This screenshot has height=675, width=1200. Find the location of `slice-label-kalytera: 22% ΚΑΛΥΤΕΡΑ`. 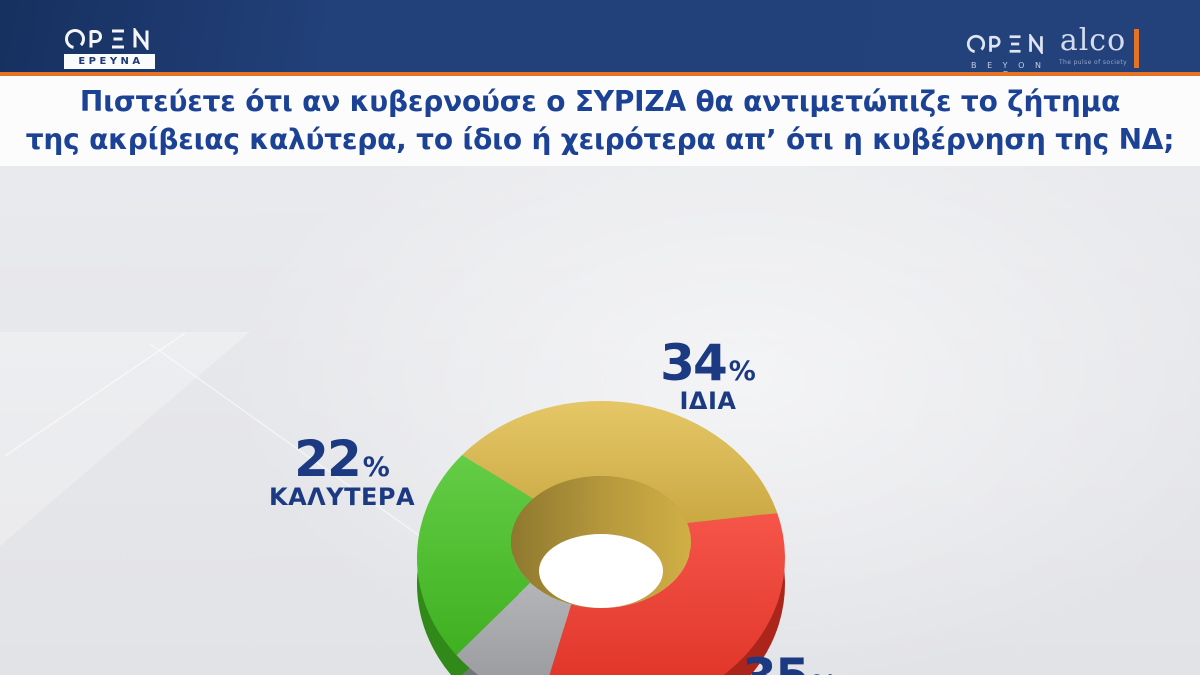

slice-label-kalytera: 22% ΚΑΛΥΤΕΡΑ is located at coordinates (342, 472).